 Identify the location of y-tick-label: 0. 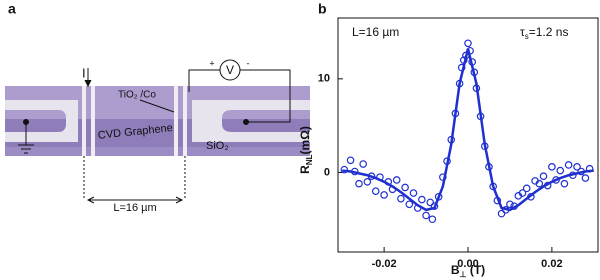
(327, 172).